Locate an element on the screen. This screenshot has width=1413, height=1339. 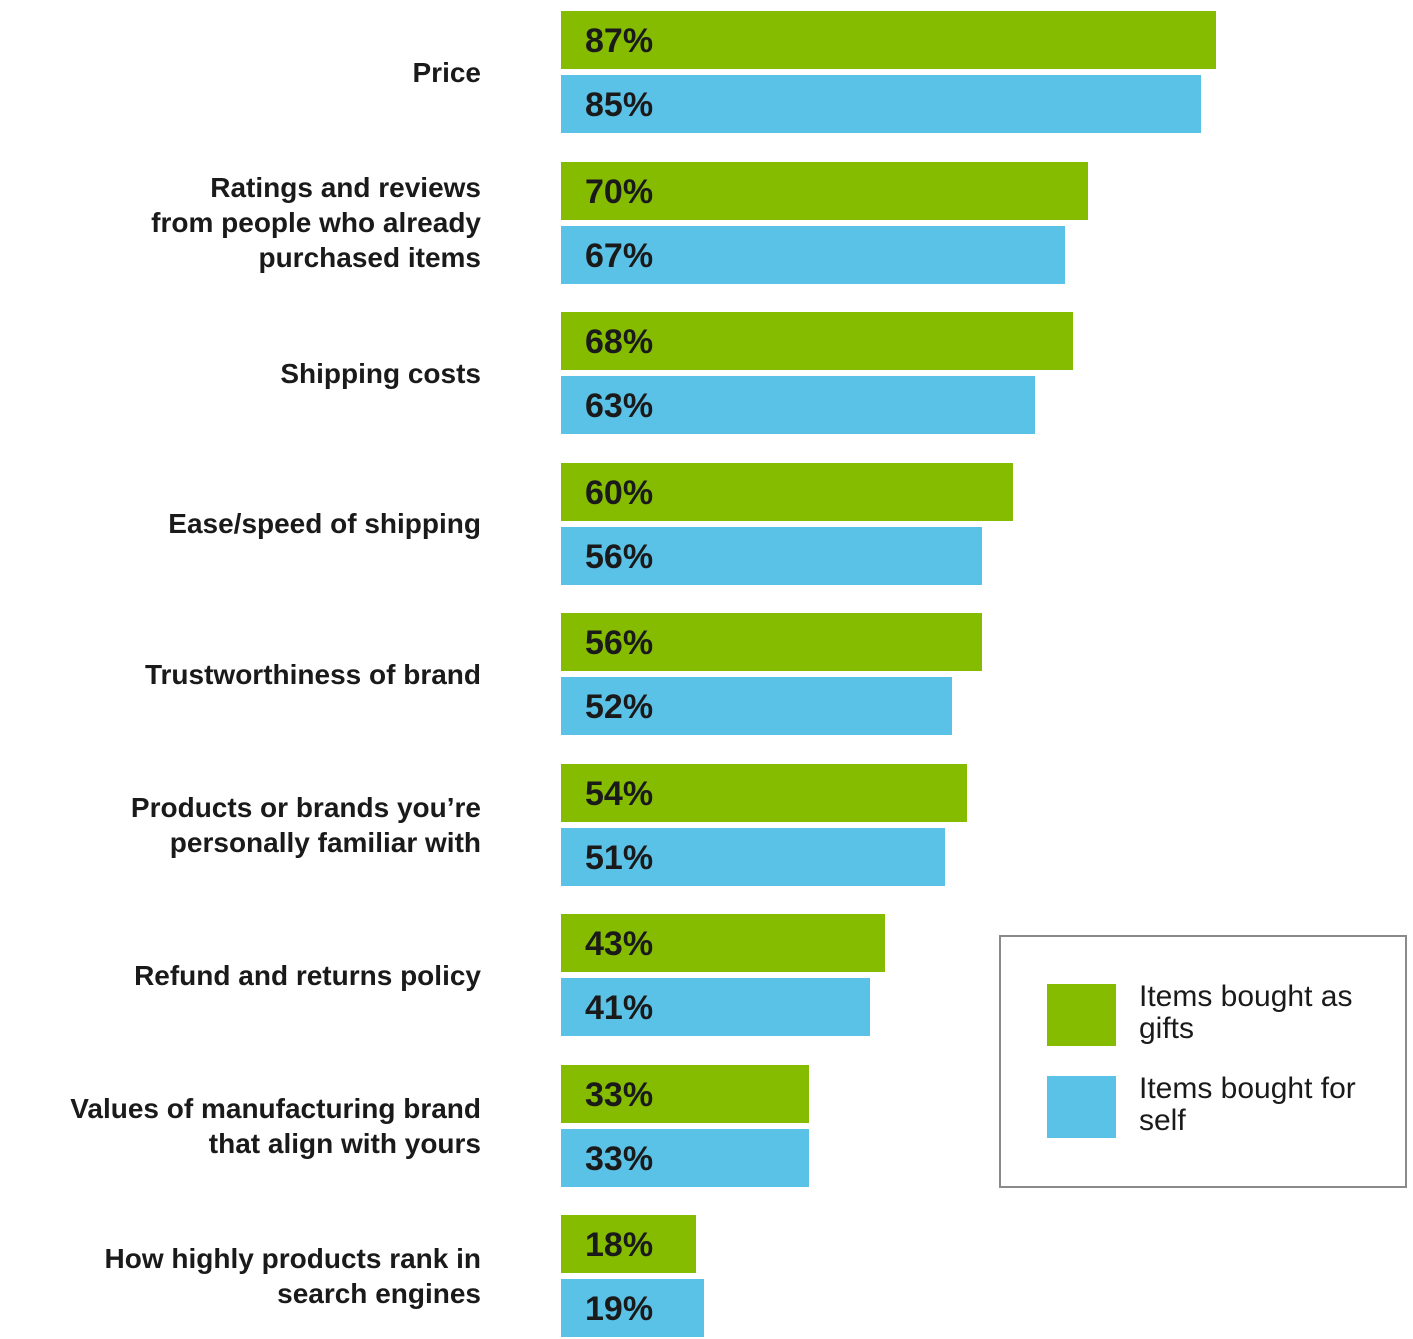
bar-self: 67% is located at coordinates (813, 254).